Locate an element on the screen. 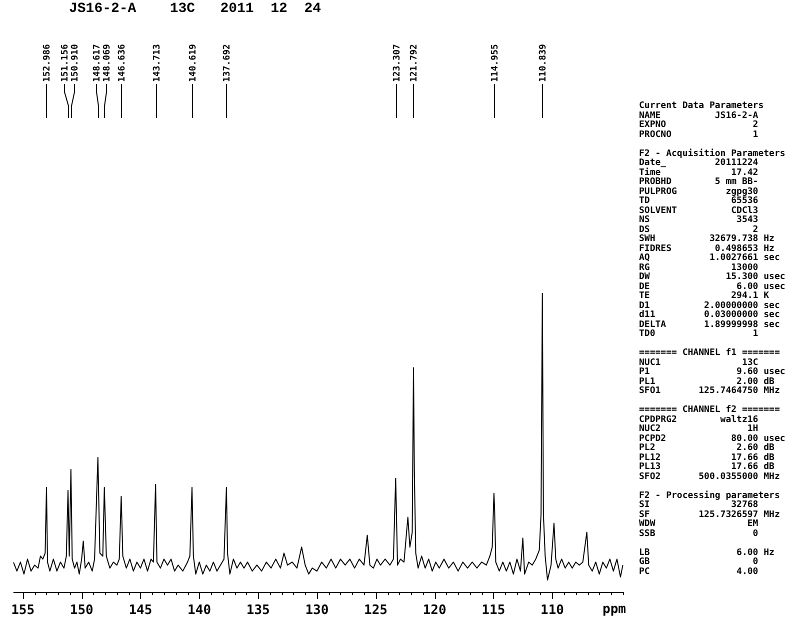  text: PL1 2.00 dB is located at coordinates (706, 381).